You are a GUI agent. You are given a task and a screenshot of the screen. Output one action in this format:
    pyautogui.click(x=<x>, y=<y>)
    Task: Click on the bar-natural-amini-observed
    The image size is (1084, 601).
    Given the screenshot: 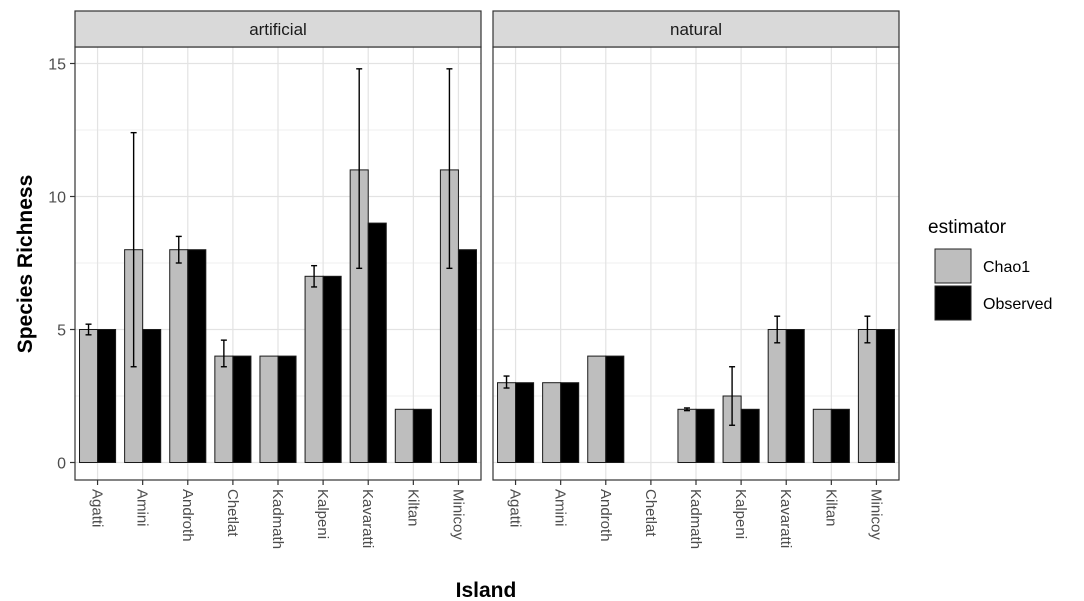 What is the action you would take?
    pyautogui.click(x=570, y=423)
    